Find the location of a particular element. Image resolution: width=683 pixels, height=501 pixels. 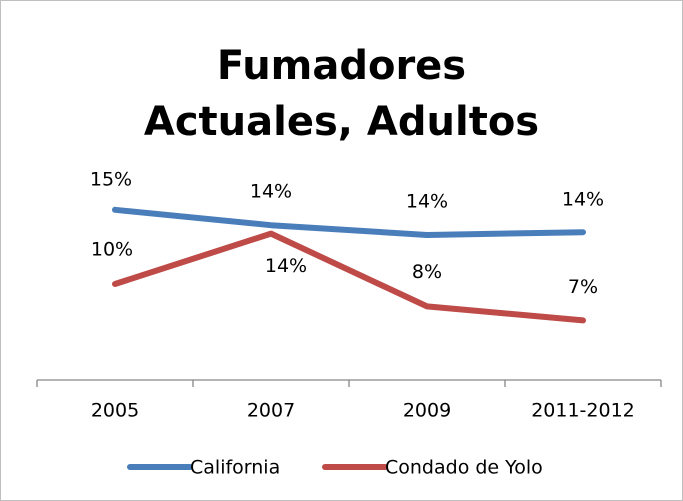

x-tick-label: 2011-2012 is located at coordinates (583, 411).